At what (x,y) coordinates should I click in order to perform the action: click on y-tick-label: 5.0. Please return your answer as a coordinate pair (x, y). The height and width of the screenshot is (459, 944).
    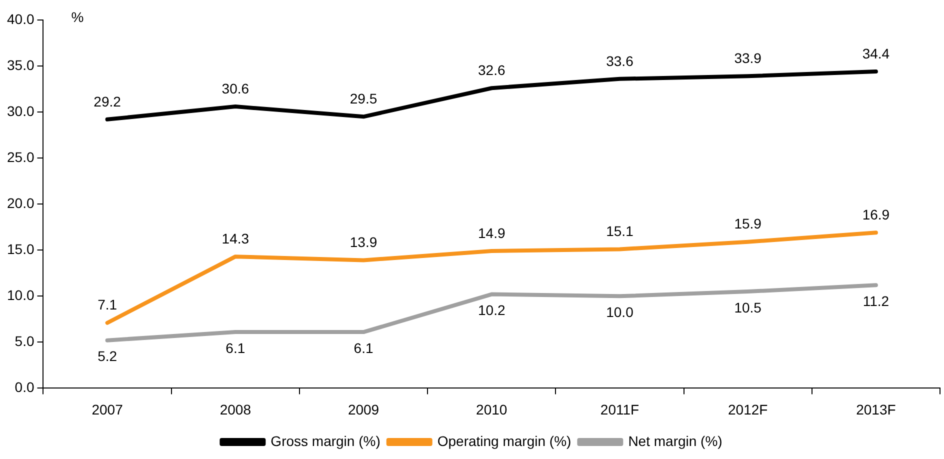
    Looking at the image, I should click on (24, 341).